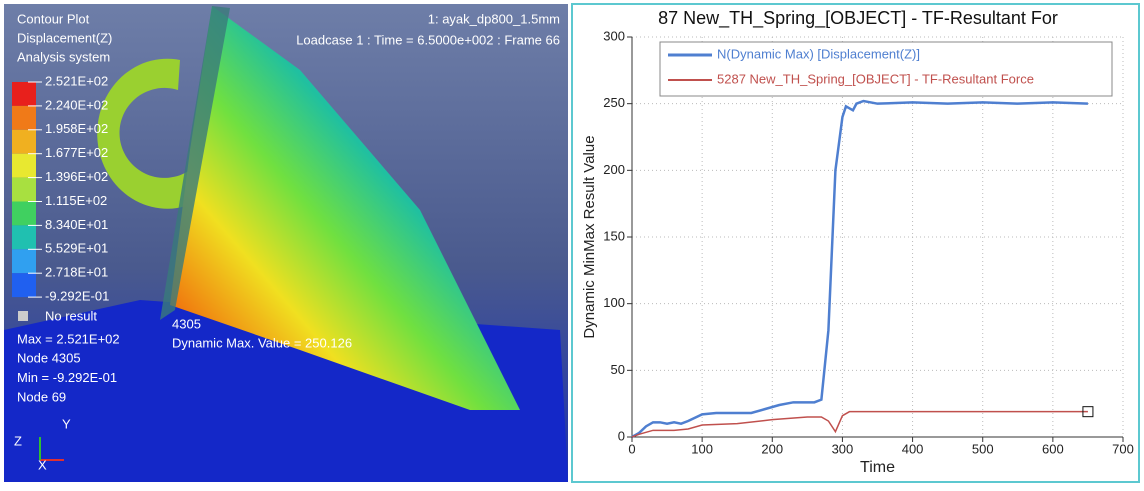 This screenshot has width=1144, height=491. What do you see at coordinates (859, 424) in the screenshot?
I see `series-line` at bounding box center [859, 424].